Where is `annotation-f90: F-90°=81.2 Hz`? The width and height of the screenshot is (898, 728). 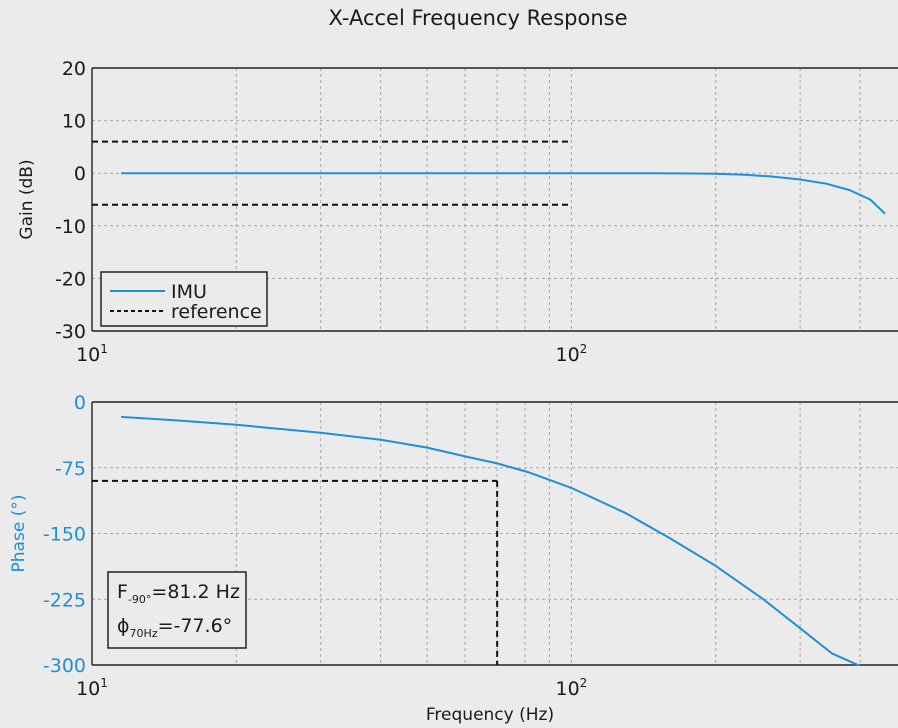 annotation-f90: F-90°=81.2 Hz is located at coordinates (178, 593).